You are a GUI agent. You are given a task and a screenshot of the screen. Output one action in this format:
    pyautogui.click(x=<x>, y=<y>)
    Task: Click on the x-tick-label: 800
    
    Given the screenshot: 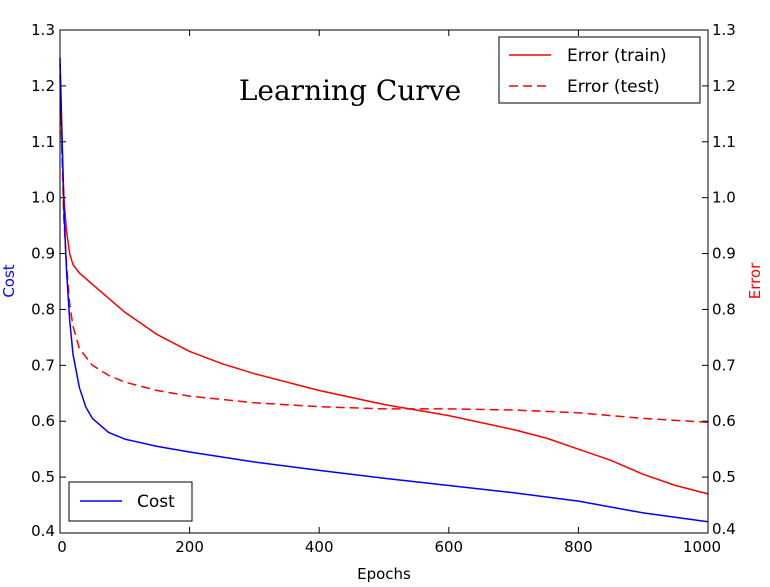 What is the action you would take?
    pyautogui.click(x=578, y=547)
    